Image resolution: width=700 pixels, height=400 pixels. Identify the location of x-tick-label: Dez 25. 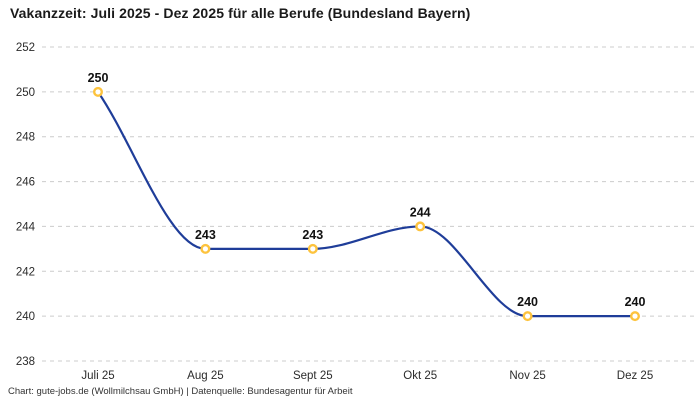
(635, 376).